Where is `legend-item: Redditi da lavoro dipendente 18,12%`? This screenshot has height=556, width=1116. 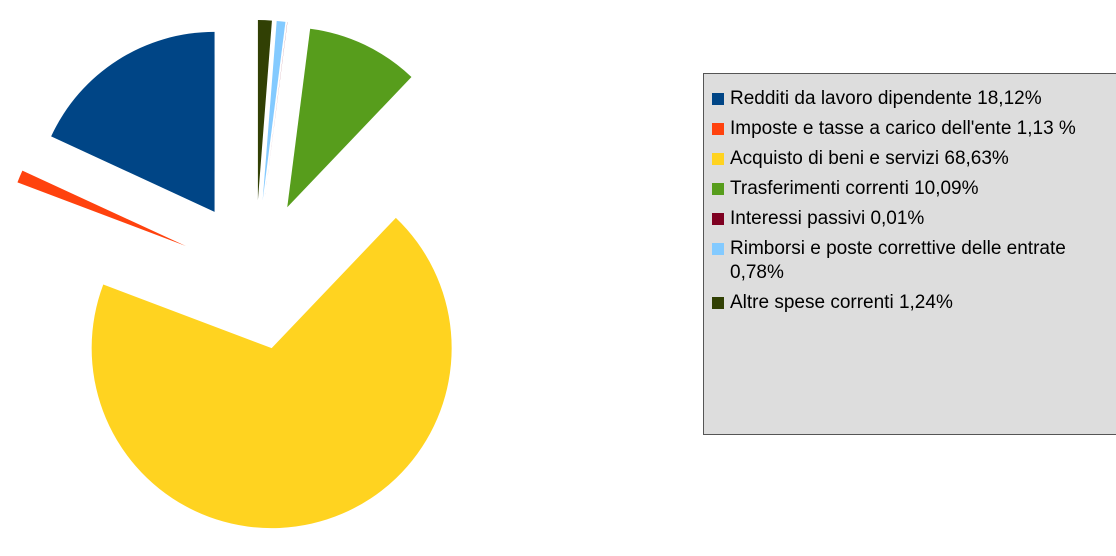 legend-item: Redditi da lavoro dipendente 18,12% is located at coordinates (914, 99).